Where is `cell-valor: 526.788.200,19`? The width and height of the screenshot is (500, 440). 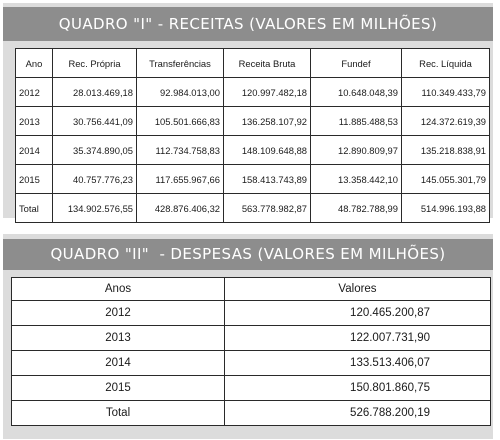 cell-valor: 526.788.200,19 is located at coordinates (357, 413).